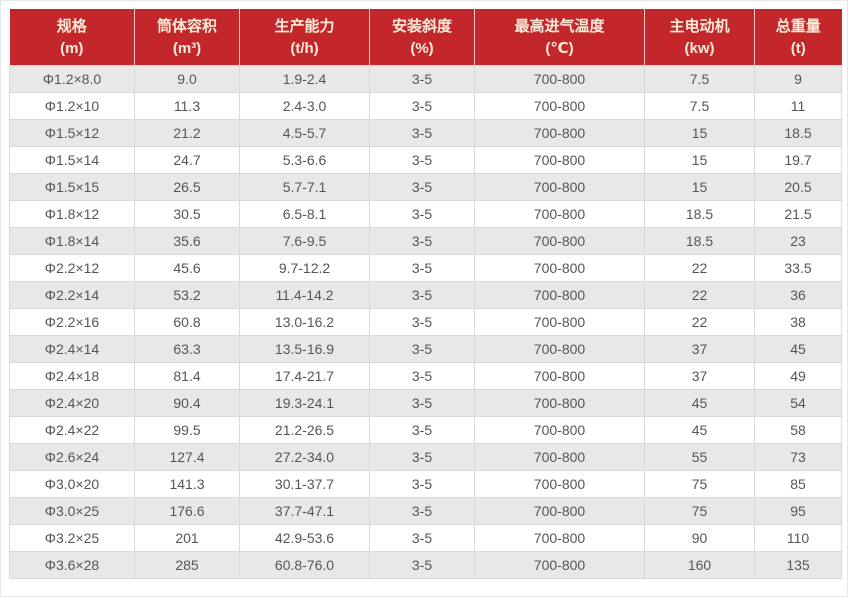 The width and height of the screenshot is (848, 597). Describe the element at coordinates (187, 160) in the screenshot. I see `table-cell: 24.7` at that location.